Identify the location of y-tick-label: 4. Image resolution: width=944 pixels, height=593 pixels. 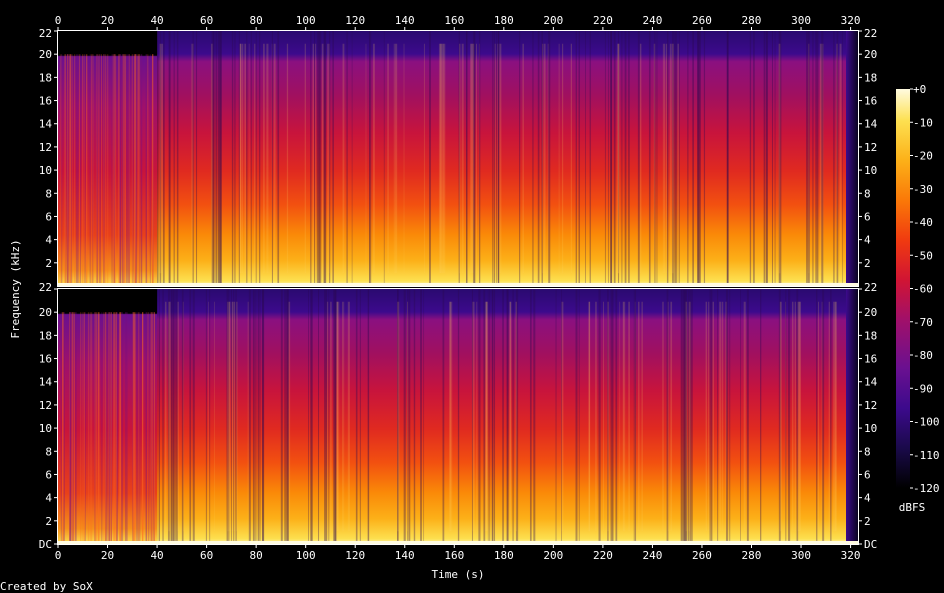
(867, 498).